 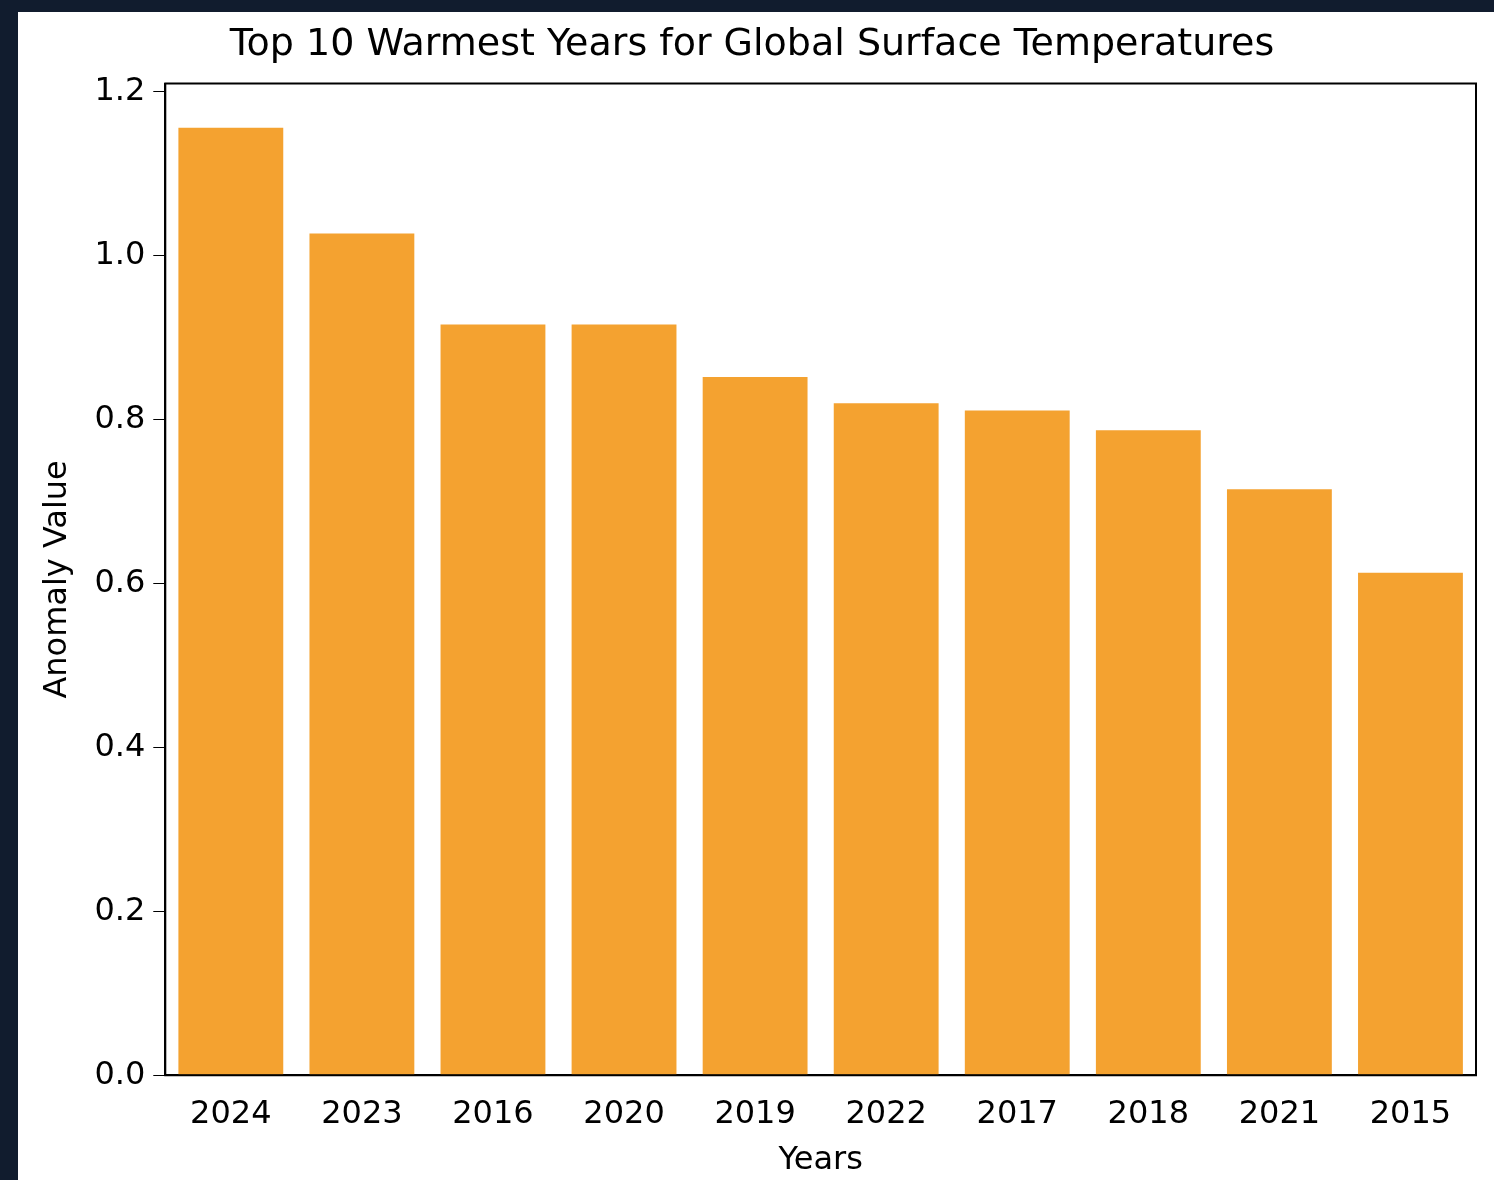 What do you see at coordinates (54, 579) in the screenshot?
I see `y-axis-title: Anomaly Value` at bounding box center [54, 579].